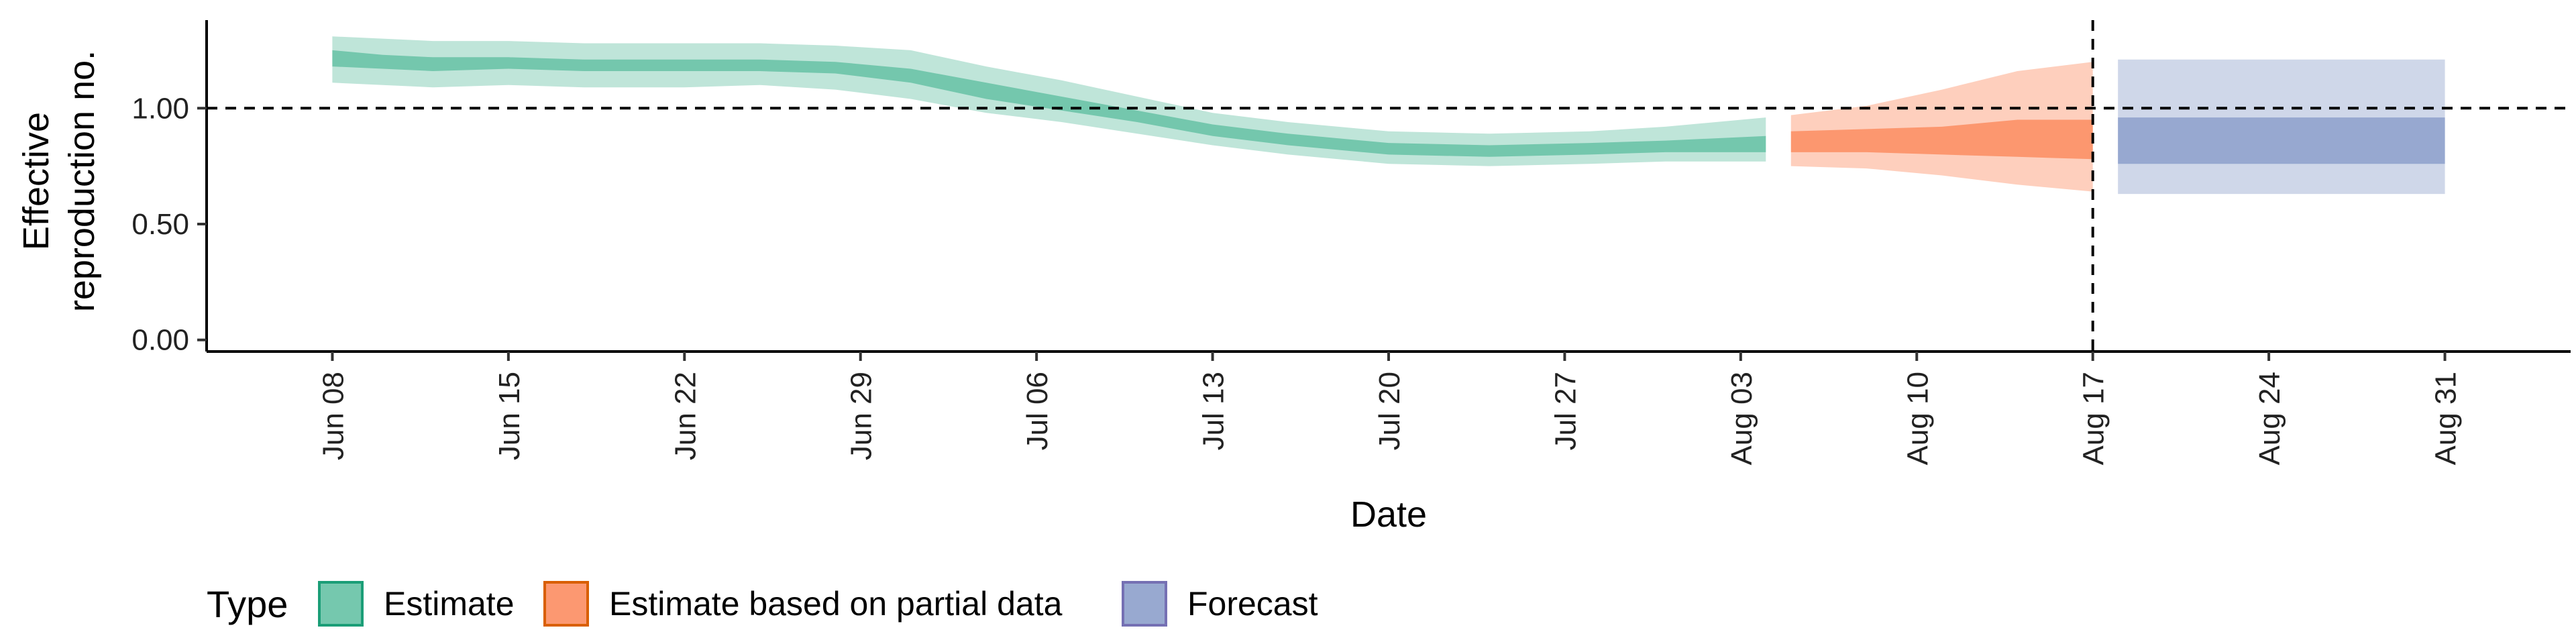  What do you see at coordinates (1388, 514) in the screenshot?
I see `x-axis-title: Date` at bounding box center [1388, 514].